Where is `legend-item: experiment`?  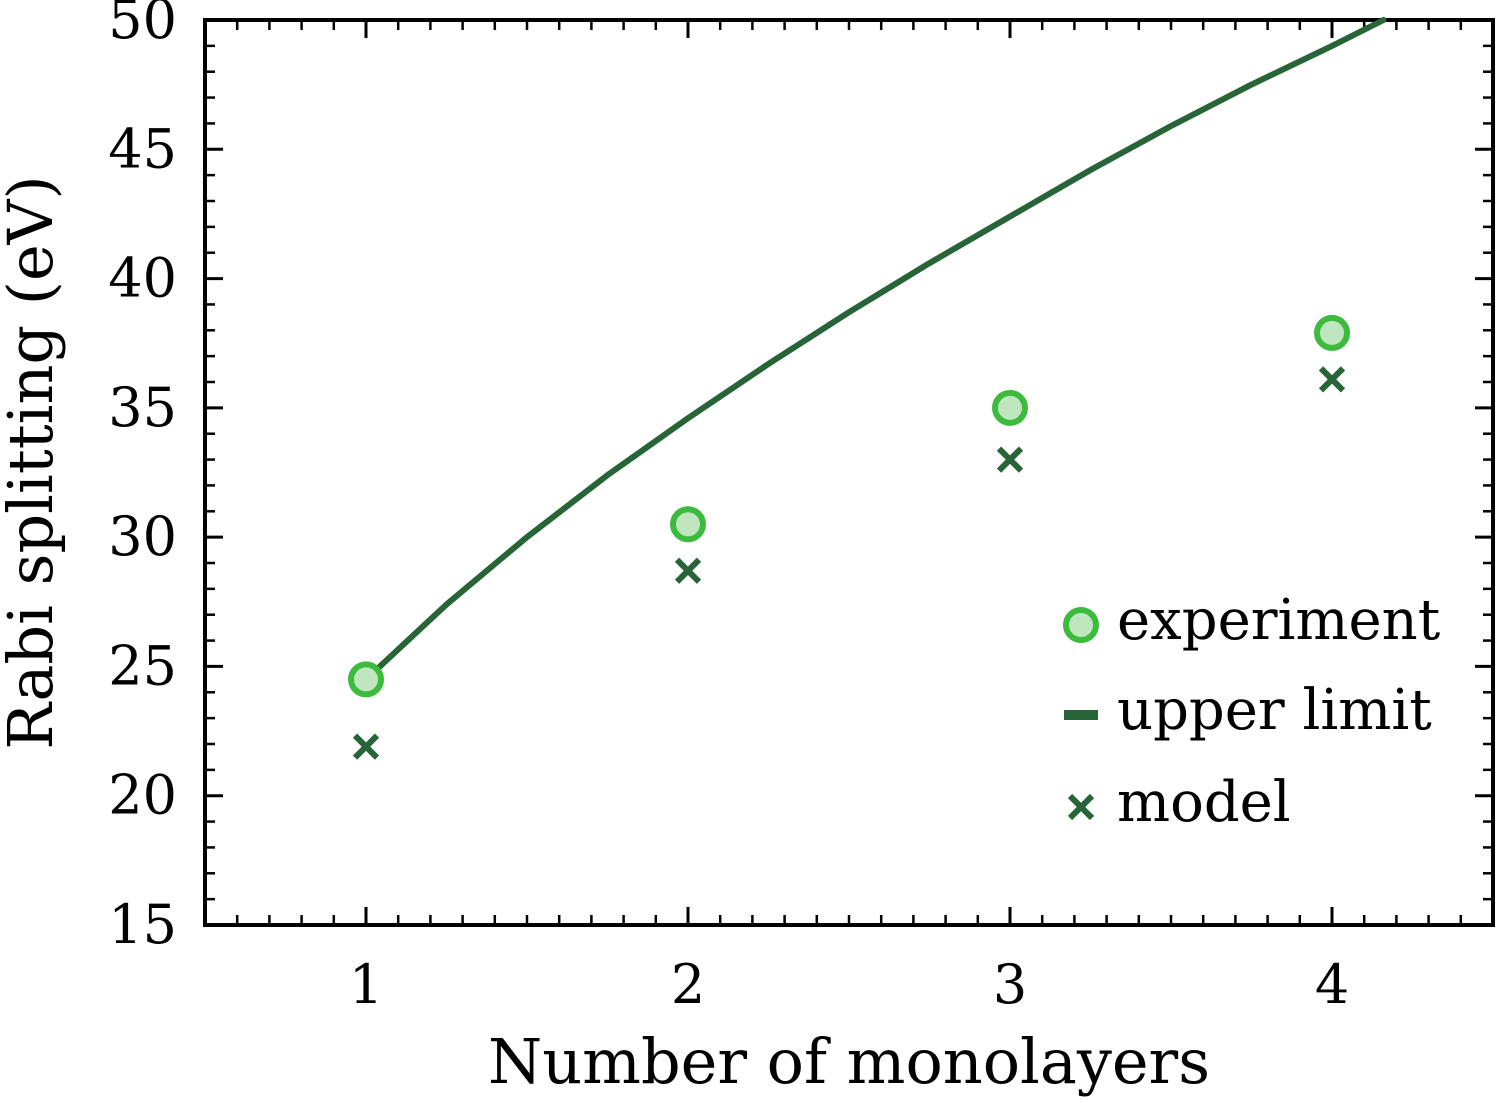 legend-item: experiment is located at coordinates (1252, 620).